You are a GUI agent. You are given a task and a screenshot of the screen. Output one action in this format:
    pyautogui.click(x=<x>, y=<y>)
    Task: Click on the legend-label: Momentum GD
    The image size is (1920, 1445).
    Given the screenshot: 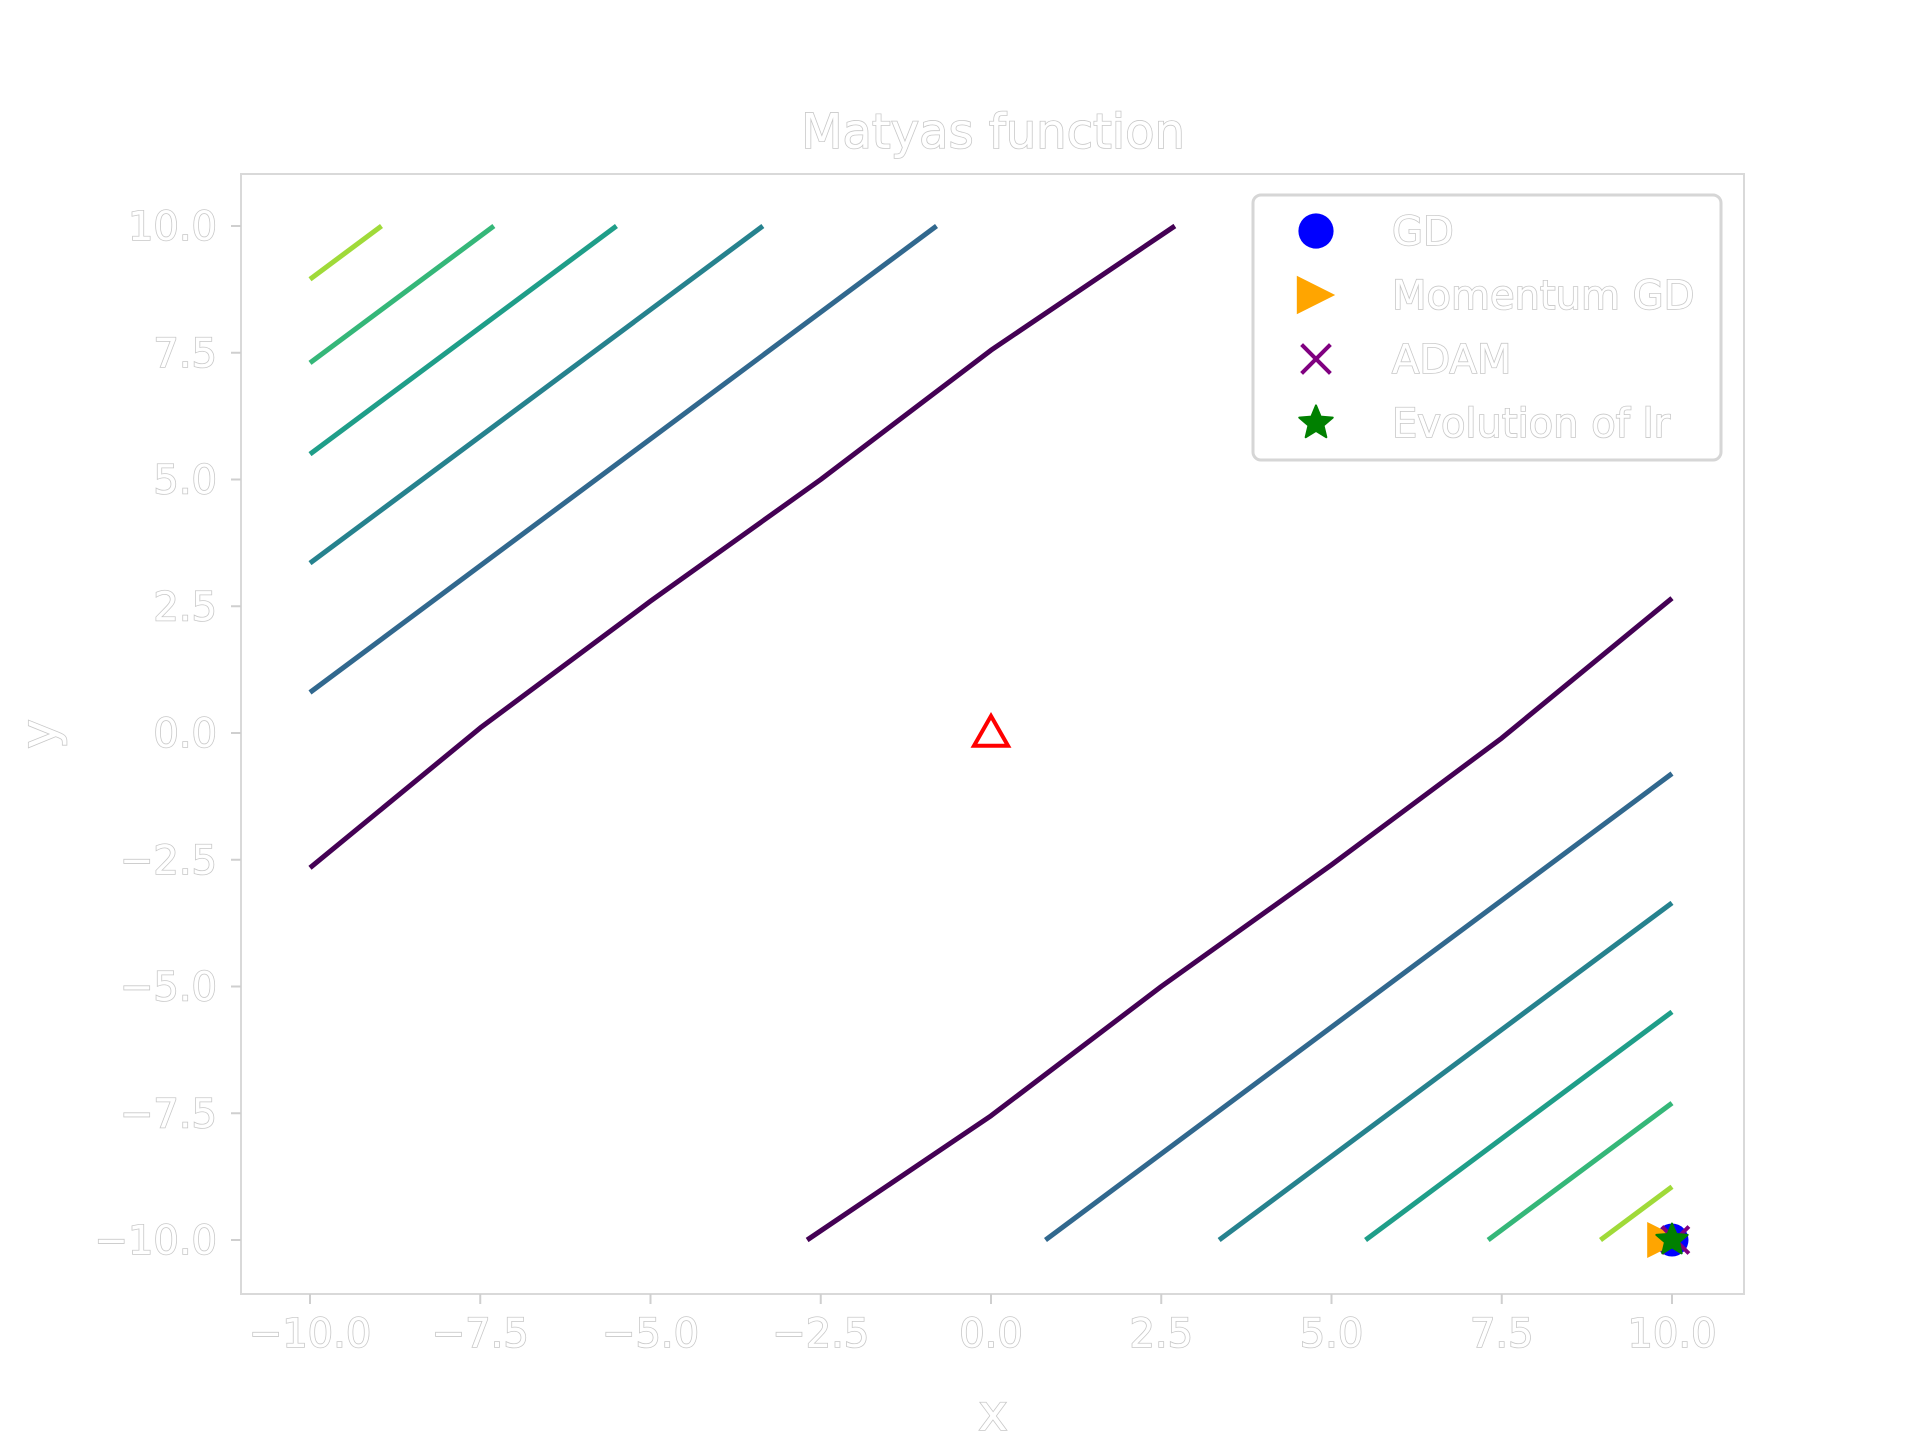 What is the action you would take?
    pyautogui.click(x=1543, y=296)
    